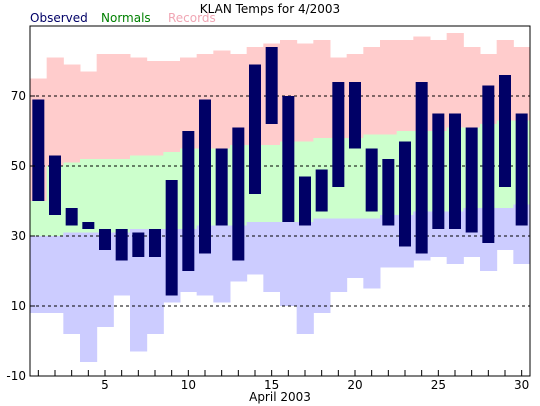 The height and width of the screenshot is (406, 540). Describe the element at coordinates (18, 166) in the screenshot. I see `y-tick-label: 50` at that location.